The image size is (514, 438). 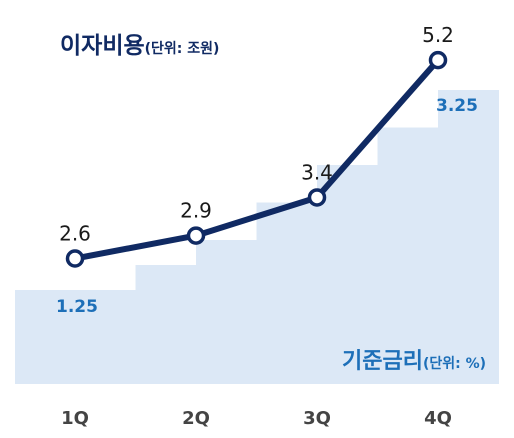 I want to click on base-rate-title: 기준금리(단위: %), so click(x=414, y=359).